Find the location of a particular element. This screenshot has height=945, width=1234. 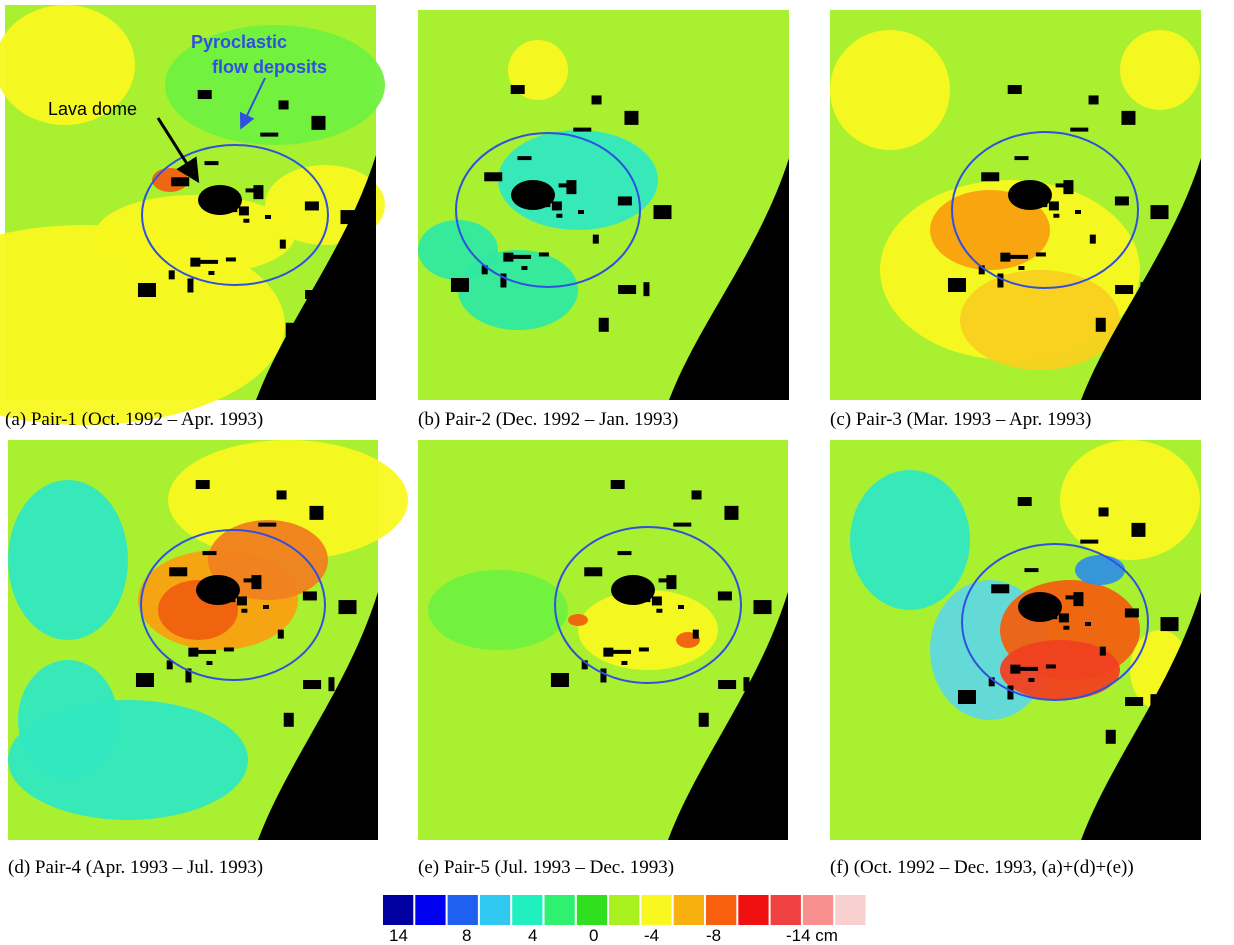

panel-caption: (d) Pair-4 (Apr. 1993 – Jul. 1993) is located at coordinates (135, 867).